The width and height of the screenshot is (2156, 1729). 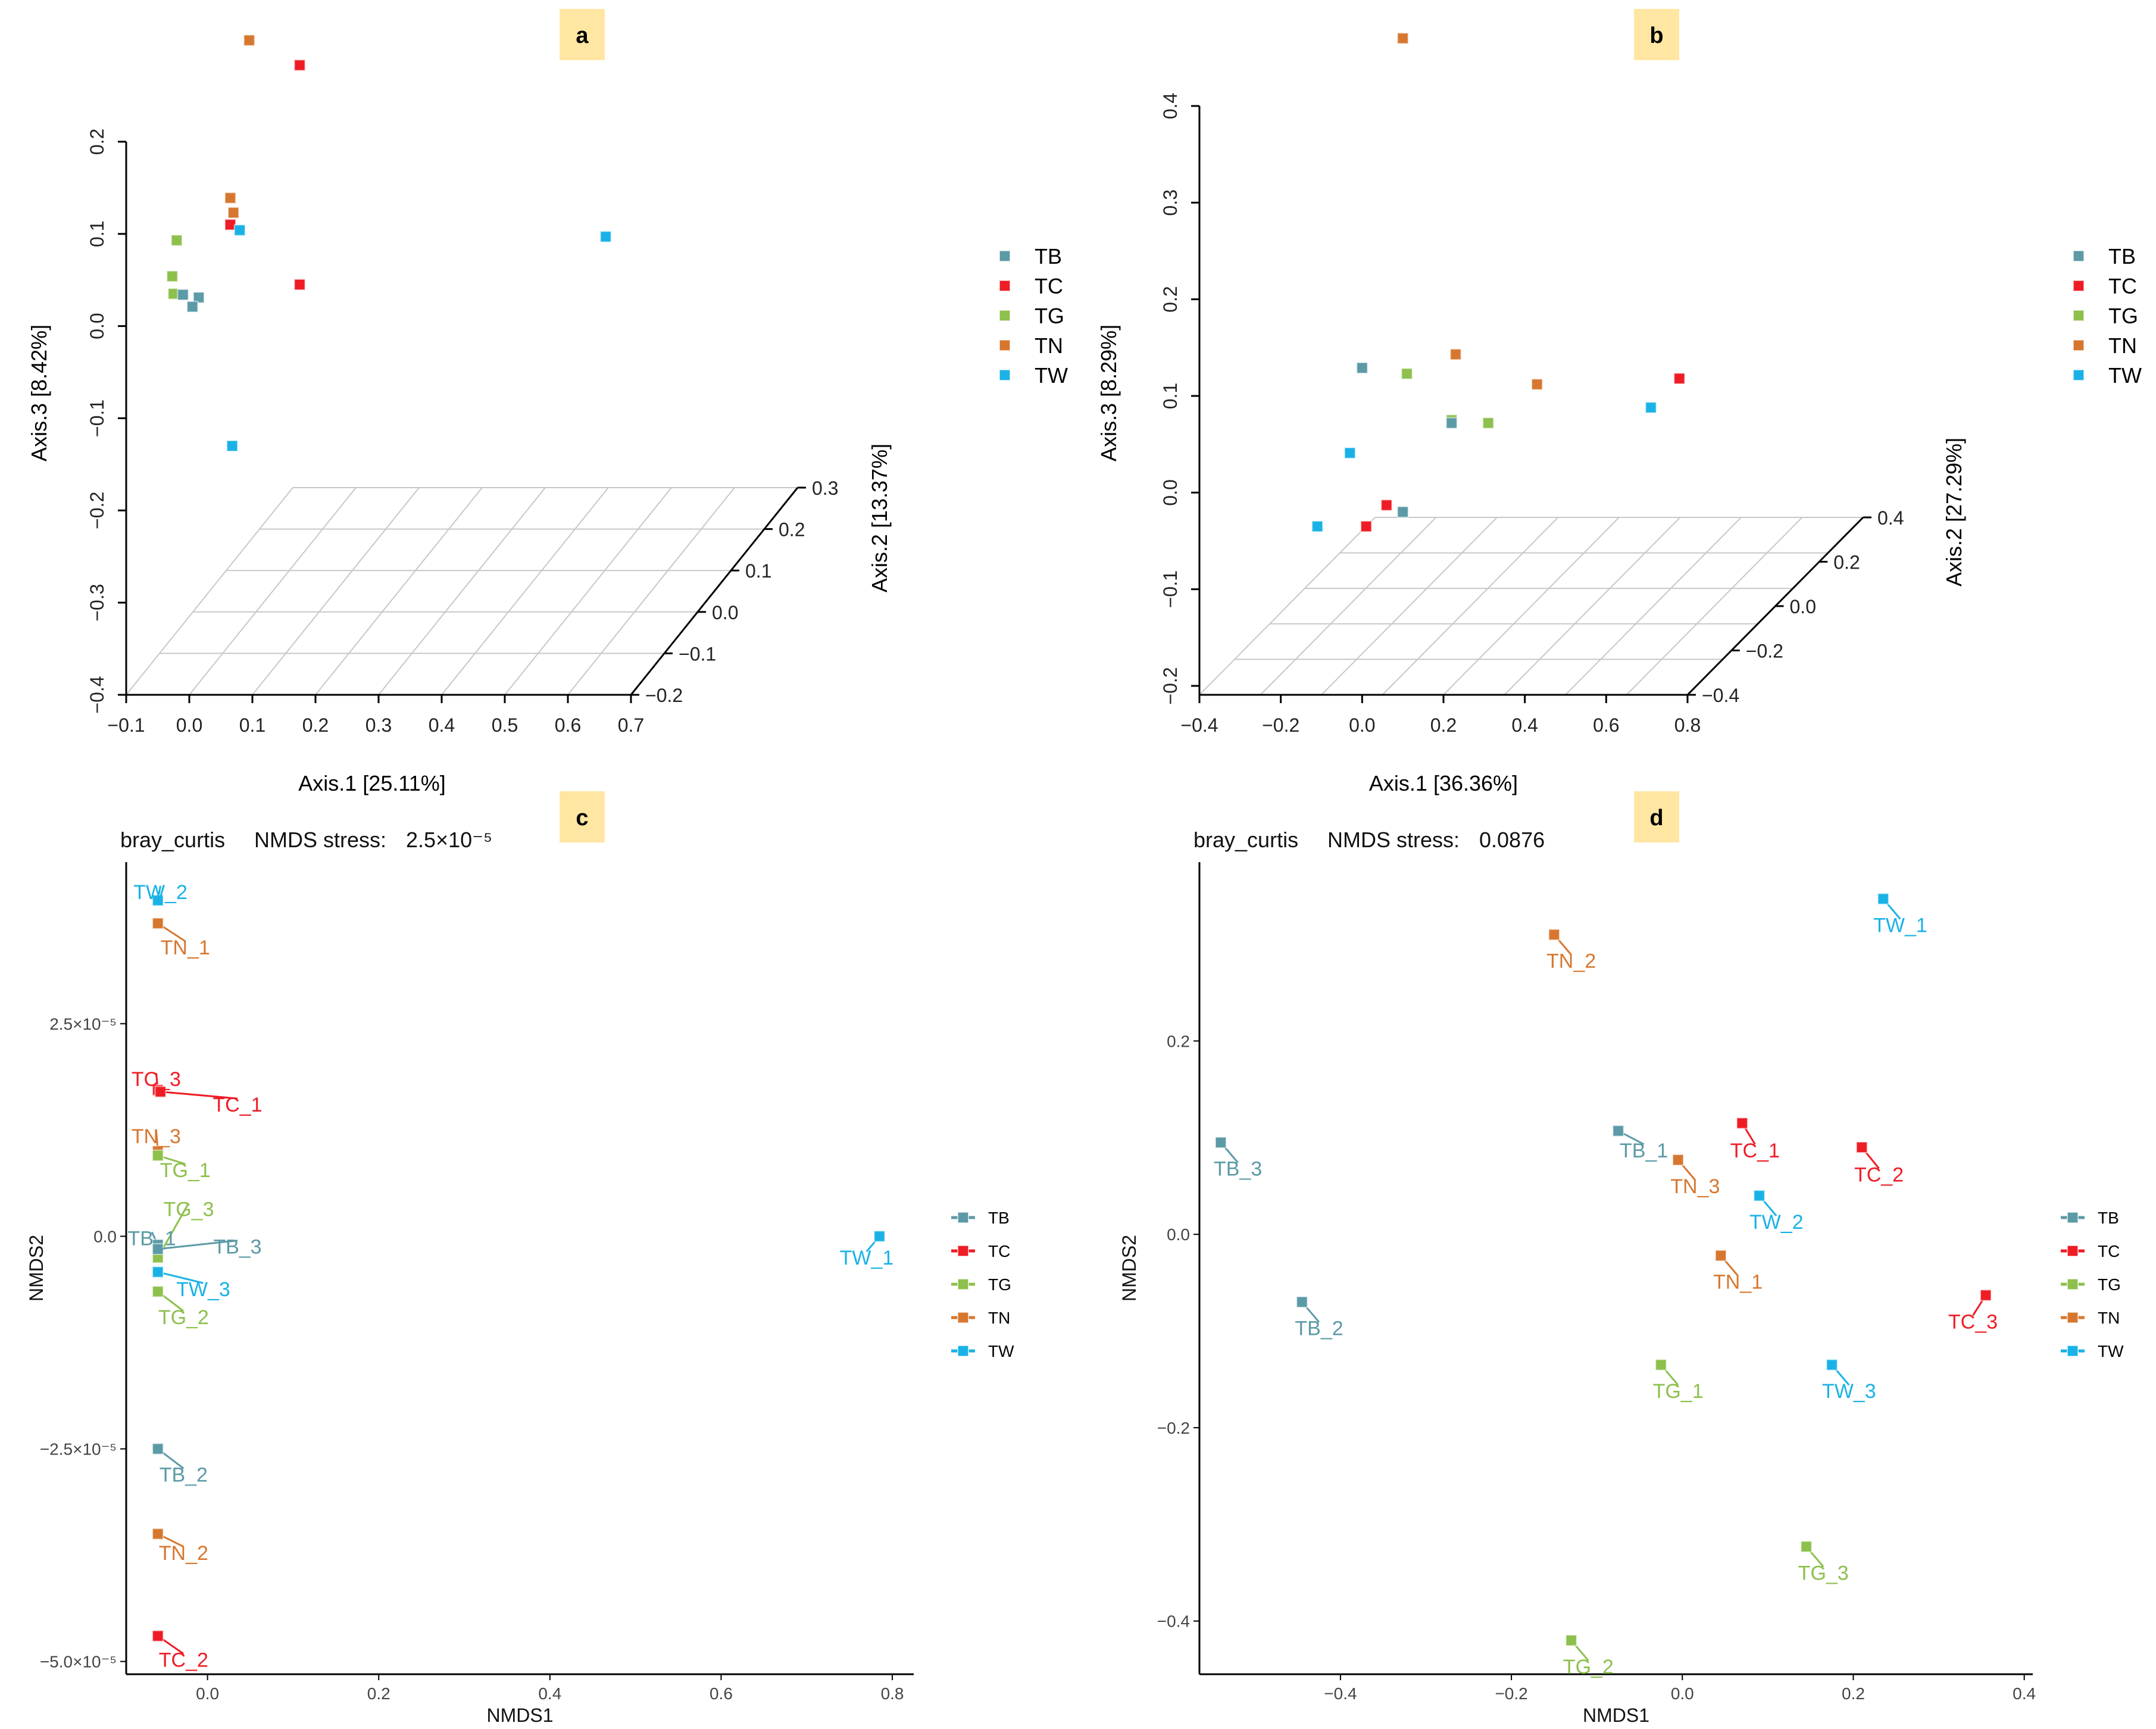 What do you see at coordinates (1849, 1391) in the screenshot?
I see `point-label: TW_3` at bounding box center [1849, 1391].